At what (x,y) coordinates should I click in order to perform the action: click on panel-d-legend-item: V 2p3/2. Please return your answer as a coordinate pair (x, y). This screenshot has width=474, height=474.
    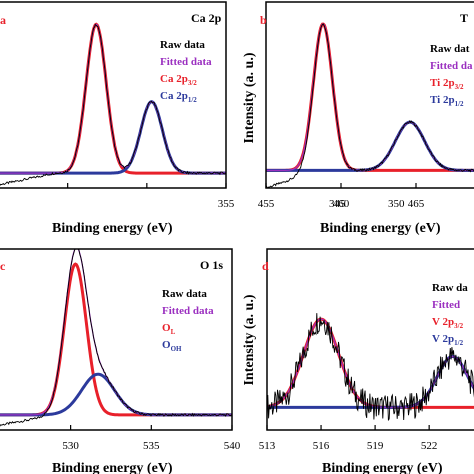
    Looking at the image, I should click on (448, 323).